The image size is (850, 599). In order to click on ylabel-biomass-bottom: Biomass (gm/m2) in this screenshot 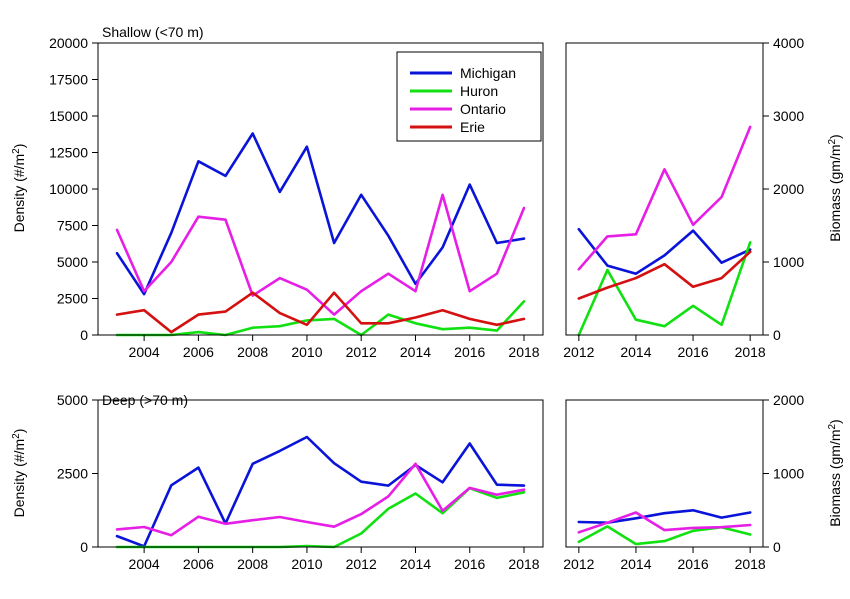, I will do `click(835, 472)`.